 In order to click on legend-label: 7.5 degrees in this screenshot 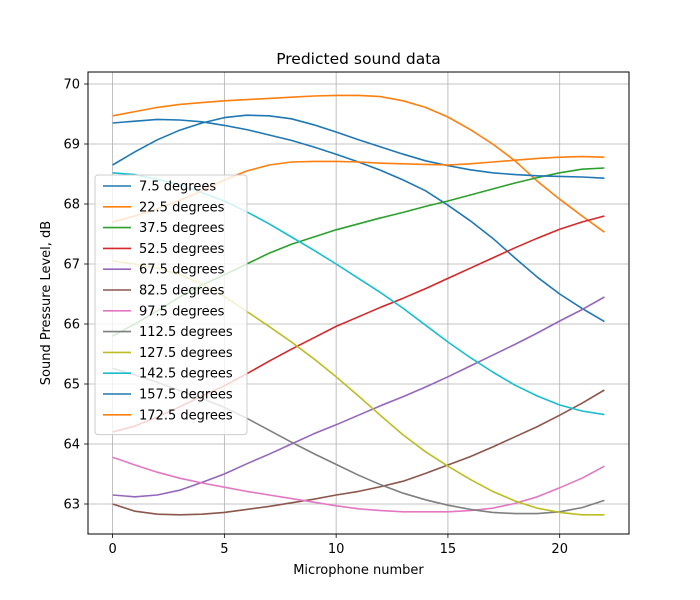, I will do `click(177, 187)`.